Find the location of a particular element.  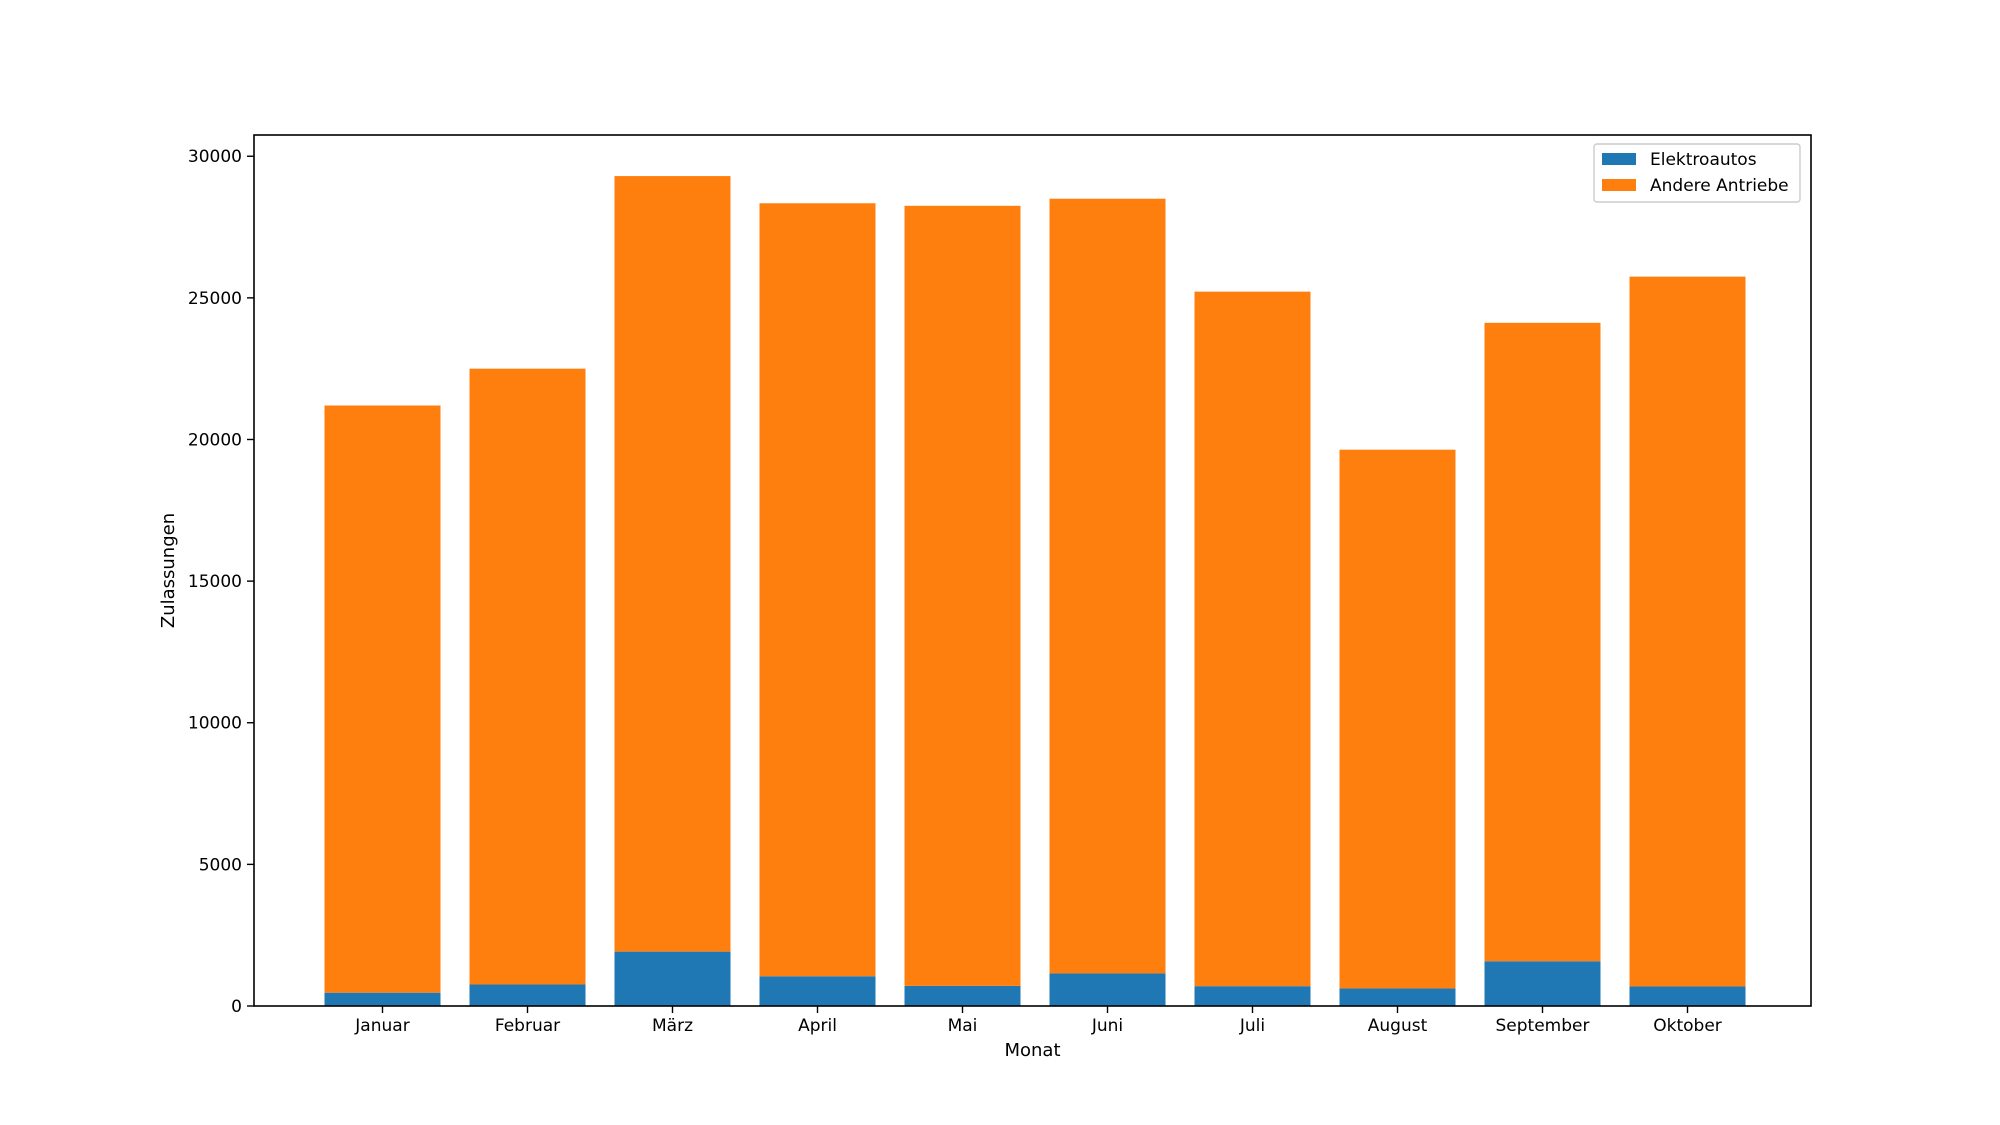

y-tick-label-2: 10000 is located at coordinates (215, 724).